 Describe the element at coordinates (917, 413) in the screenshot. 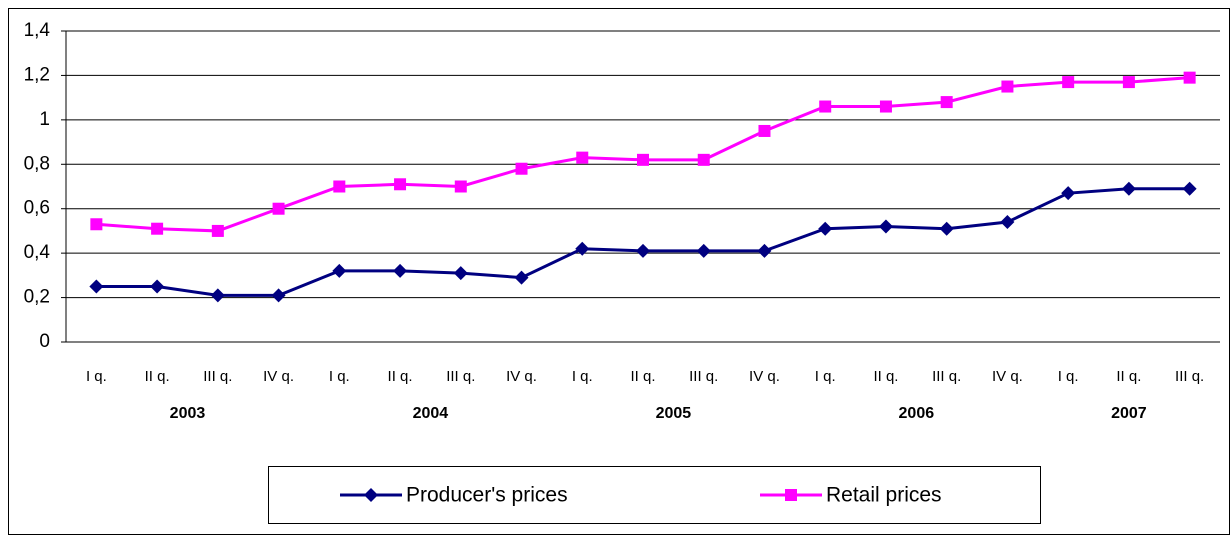

I see `x-group-label: 2006` at that location.